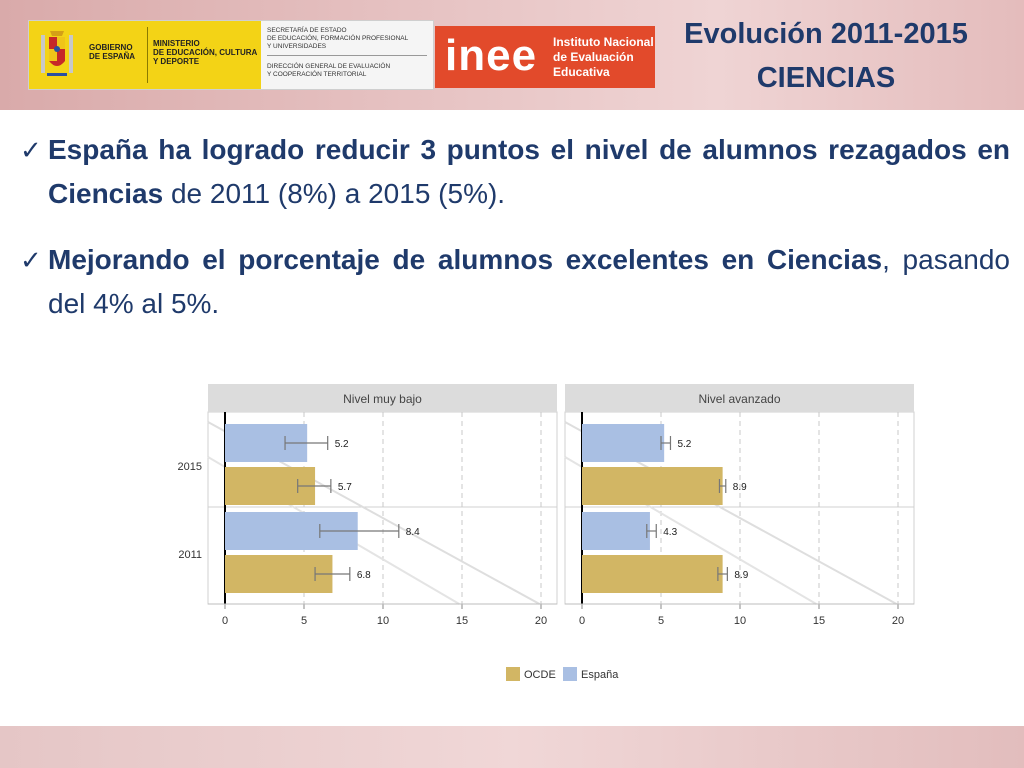 Image resolution: width=1024 pixels, height=768 pixels. I want to click on secretaria-line2: DE EDUCACIÓN, FORMACIÓN PROFESIONAL, so click(338, 38).